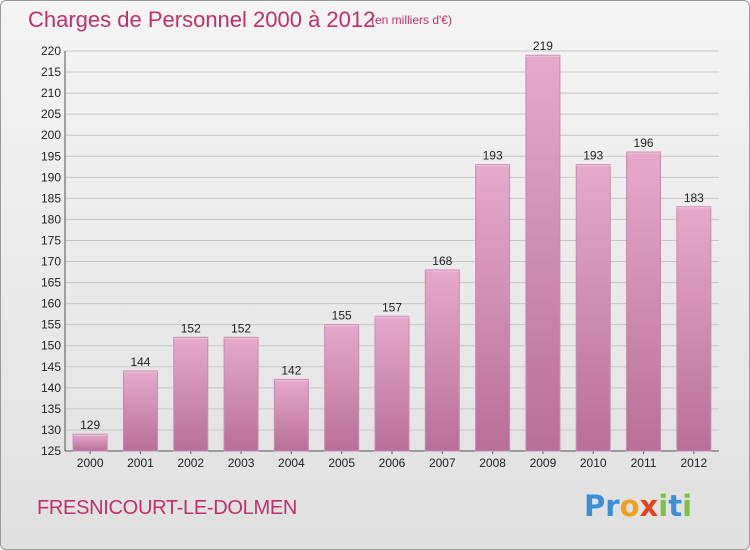 This screenshot has width=750, height=550. Describe the element at coordinates (51, 198) in the screenshot. I see `y-tick-label: 185` at that location.